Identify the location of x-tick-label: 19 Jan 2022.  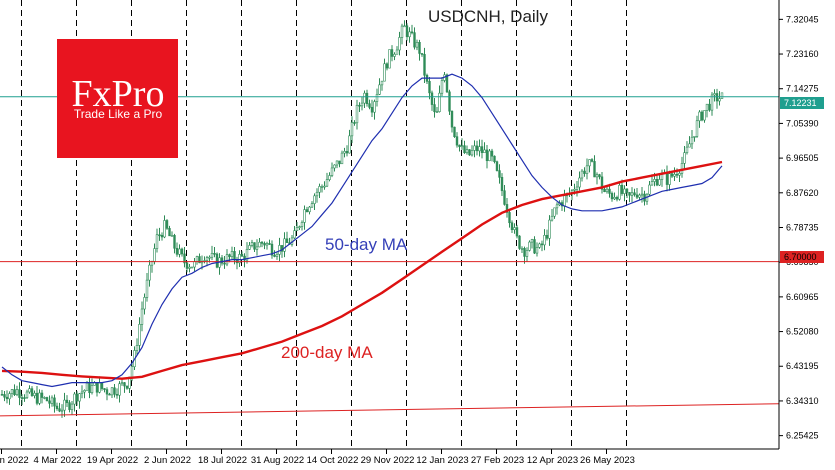
(14, 460).